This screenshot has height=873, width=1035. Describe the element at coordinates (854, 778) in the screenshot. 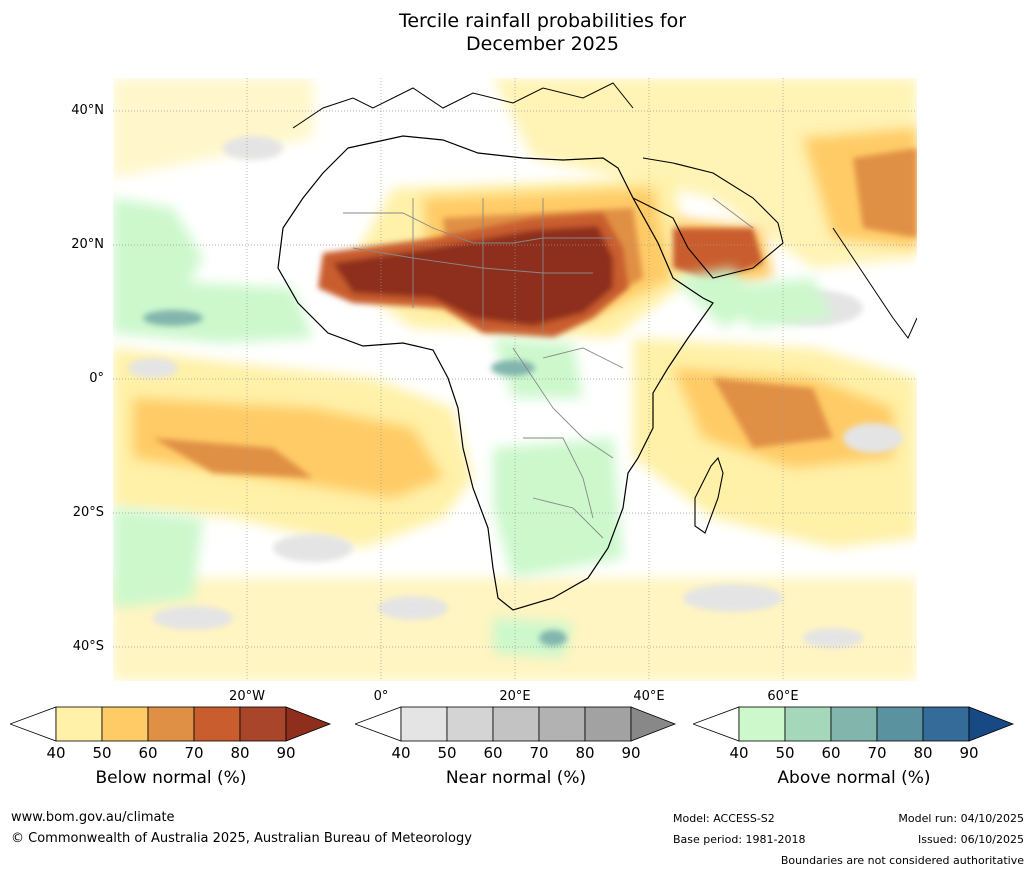

I see `above-normal-legend-title: Above normal (%)` at that location.